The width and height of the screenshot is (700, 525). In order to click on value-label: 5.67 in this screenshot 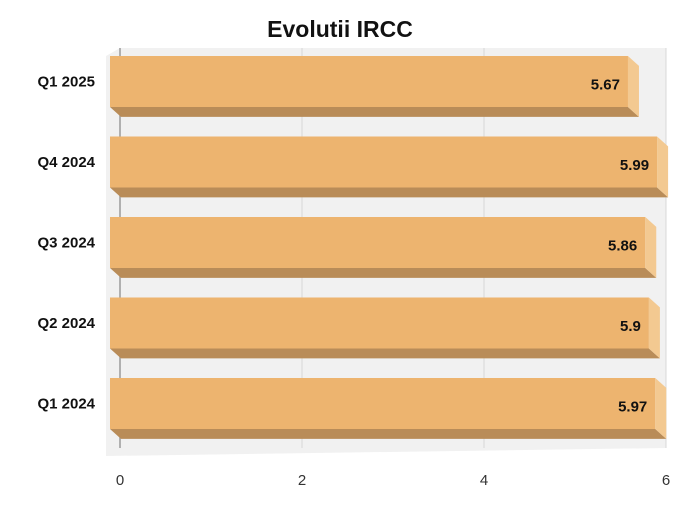, I will do `click(605, 85)`.